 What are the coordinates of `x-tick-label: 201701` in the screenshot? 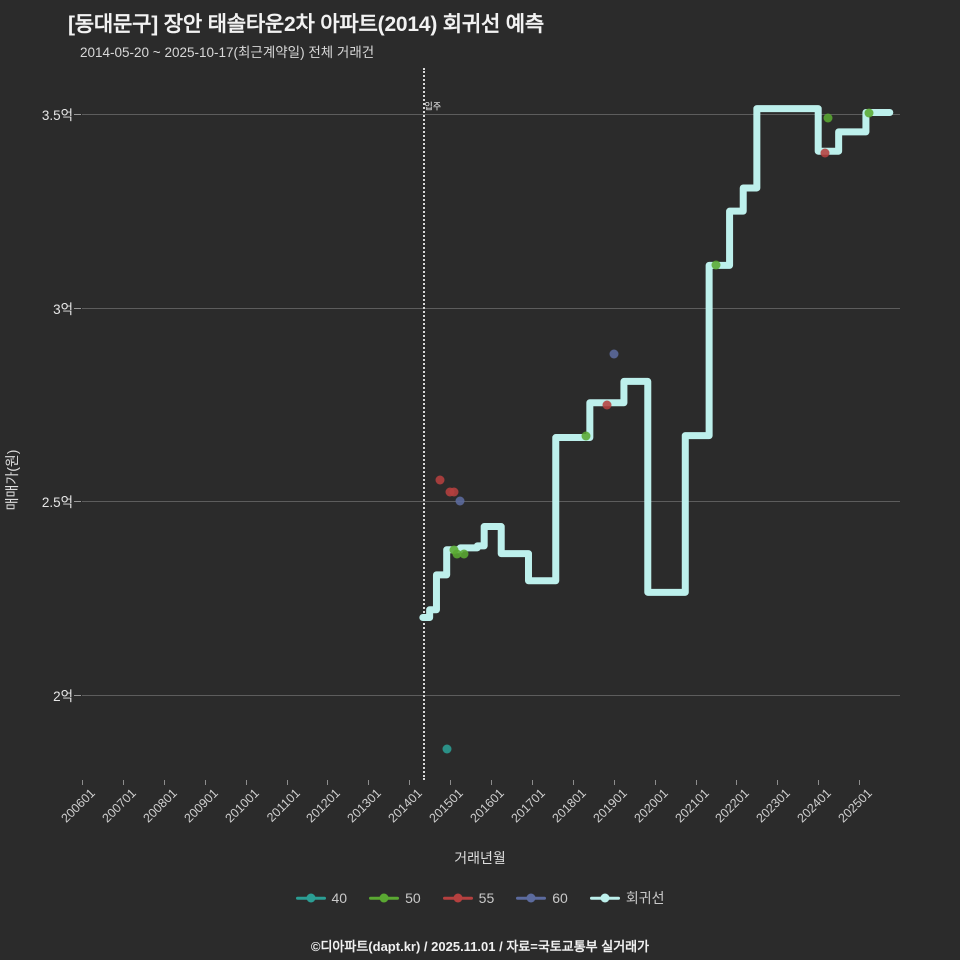 It's located at (528, 806).